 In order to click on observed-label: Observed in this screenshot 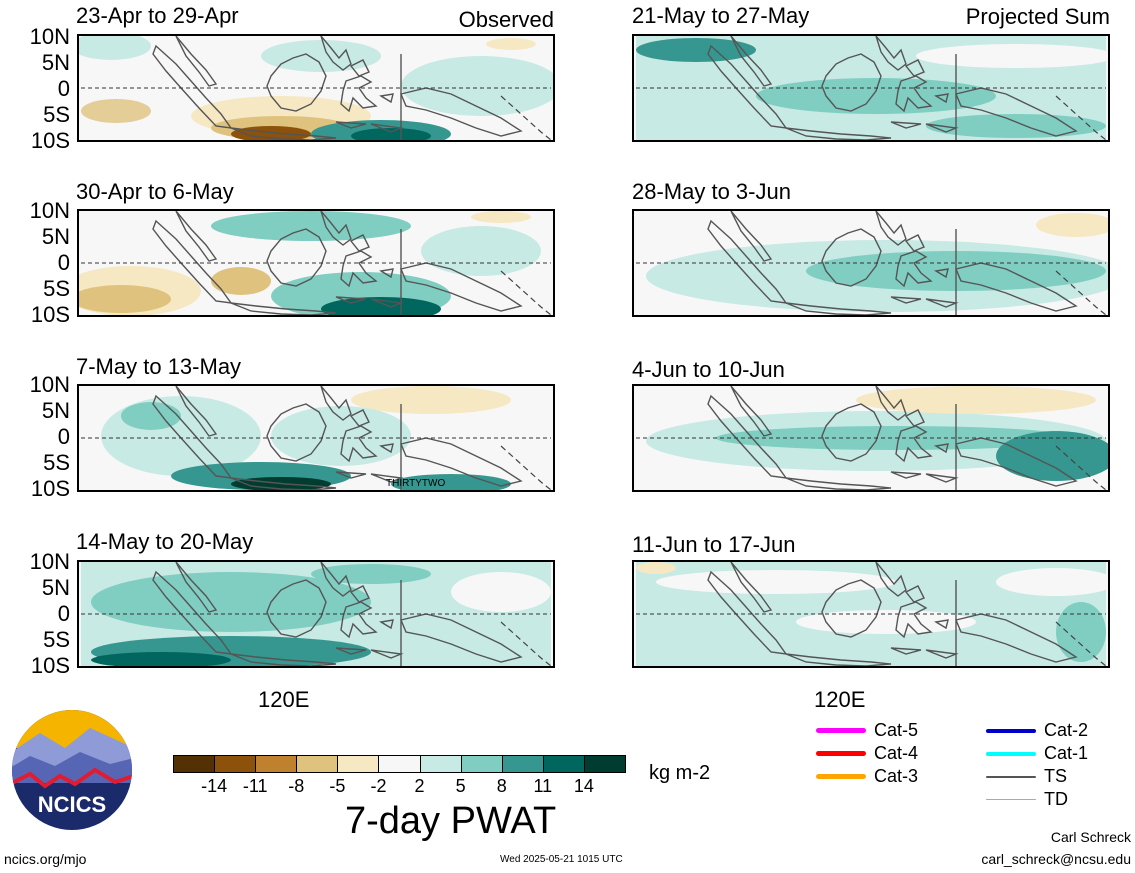, I will do `click(506, 19)`.